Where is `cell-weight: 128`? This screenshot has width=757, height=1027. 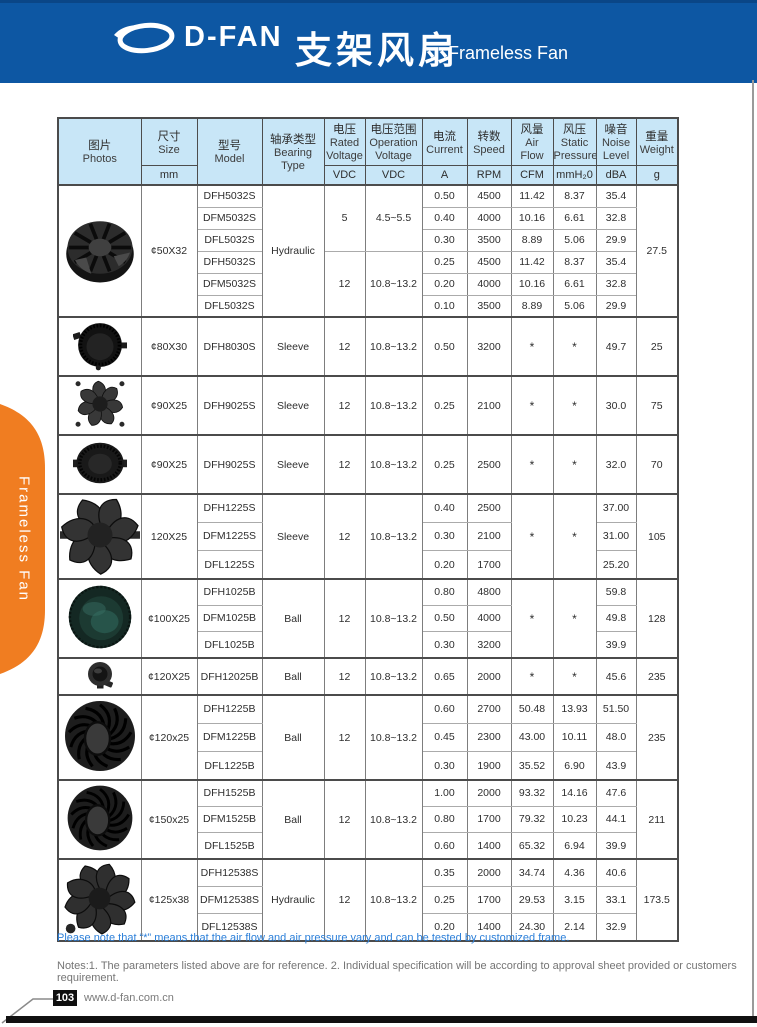
cell-weight: 128 is located at coordinates (657, 618).